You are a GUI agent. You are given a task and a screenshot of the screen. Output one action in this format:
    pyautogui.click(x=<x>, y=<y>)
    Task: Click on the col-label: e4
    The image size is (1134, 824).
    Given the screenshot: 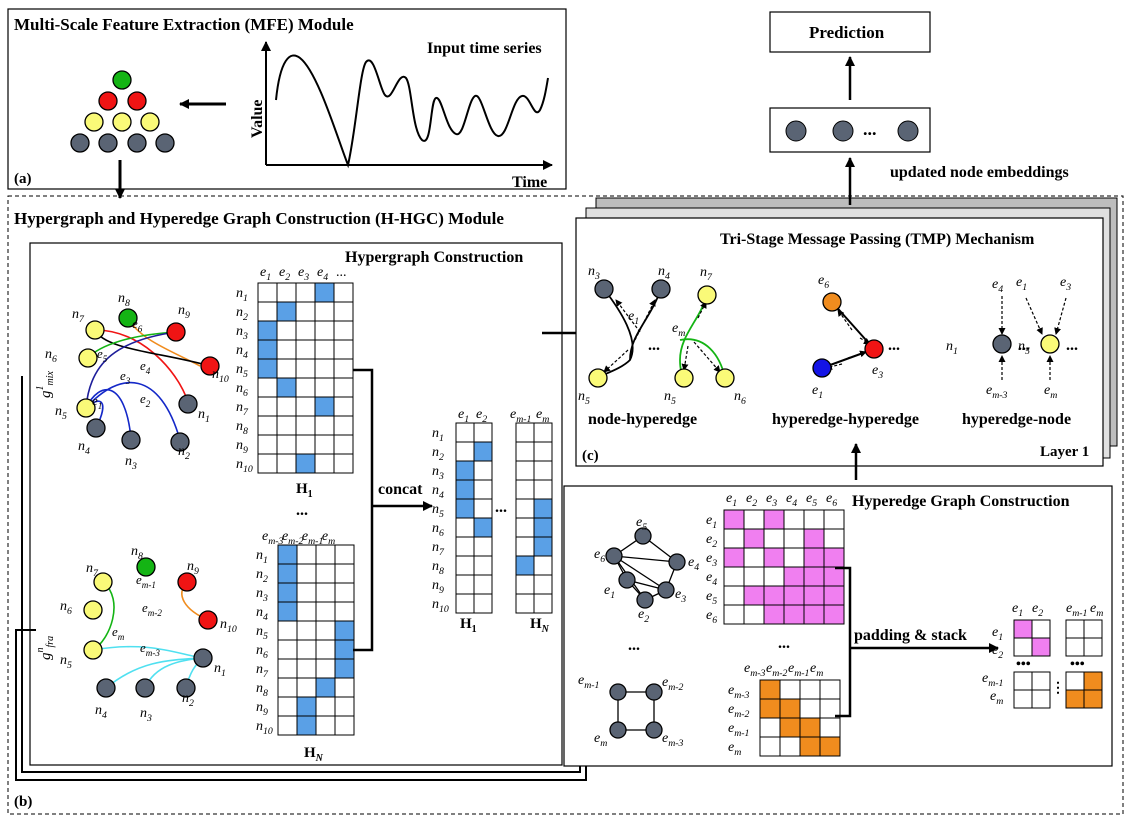 What is the action you would take?
    pyautogui.click(x=791, y=500)
    